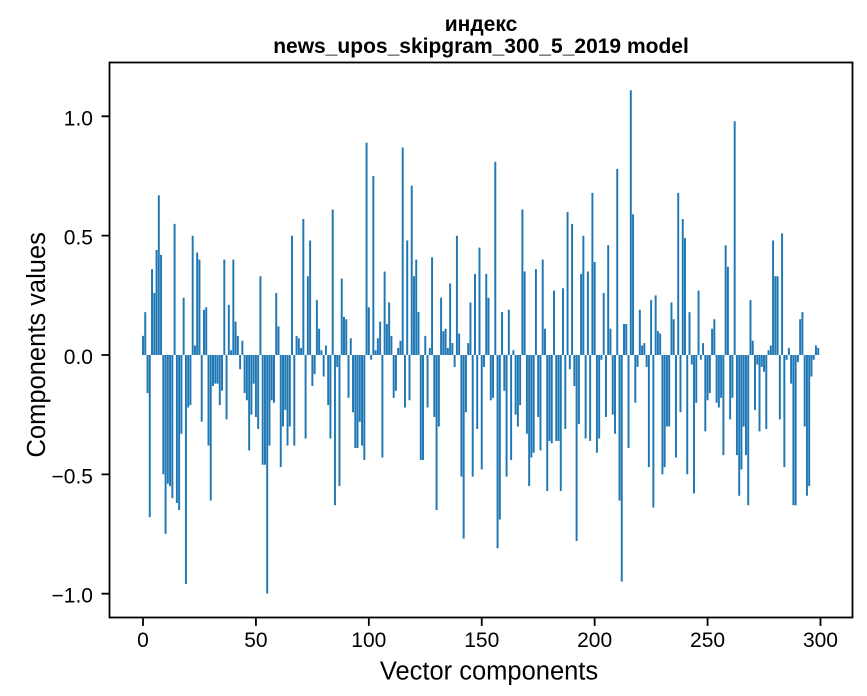 Image resolution: width=867 pixels, height=696 pixels. Describe the element at coordinates (820, 640) in the screenshot. I see `svg-text: 300` at that location.